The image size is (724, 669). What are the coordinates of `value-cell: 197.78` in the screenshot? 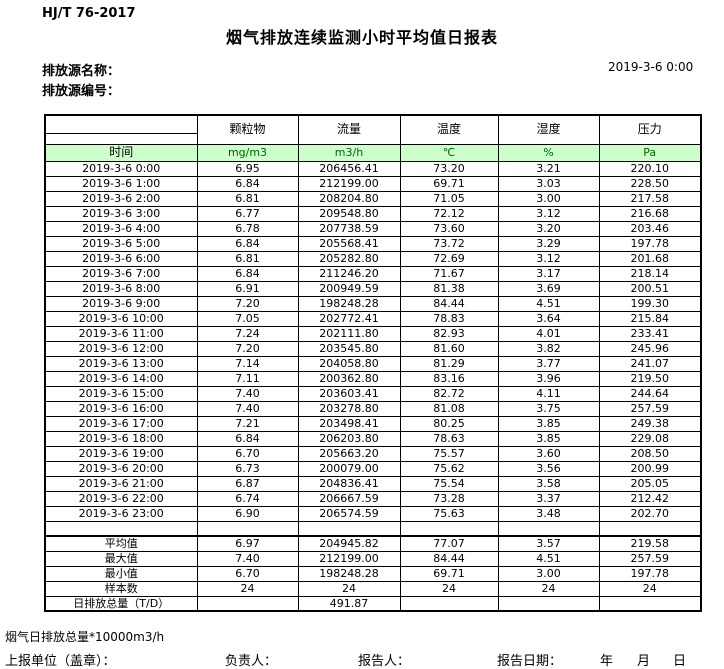 It's located at (650, 573).